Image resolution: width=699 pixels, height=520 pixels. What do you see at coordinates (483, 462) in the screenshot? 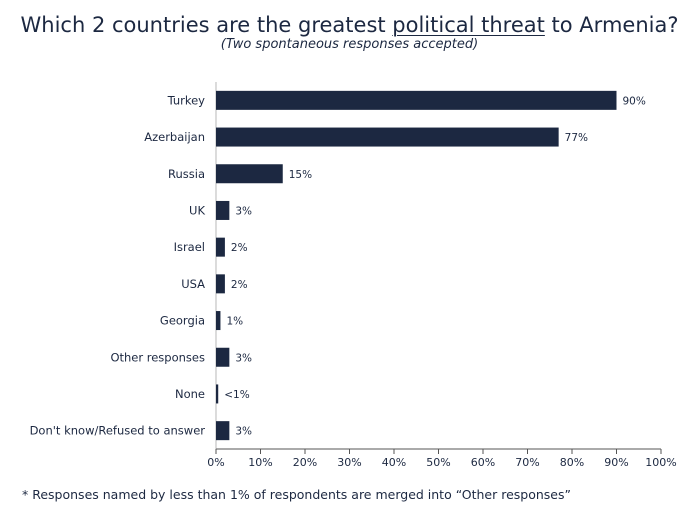
I see `x-tick-label: 60%` at bounding box center [483, 462].